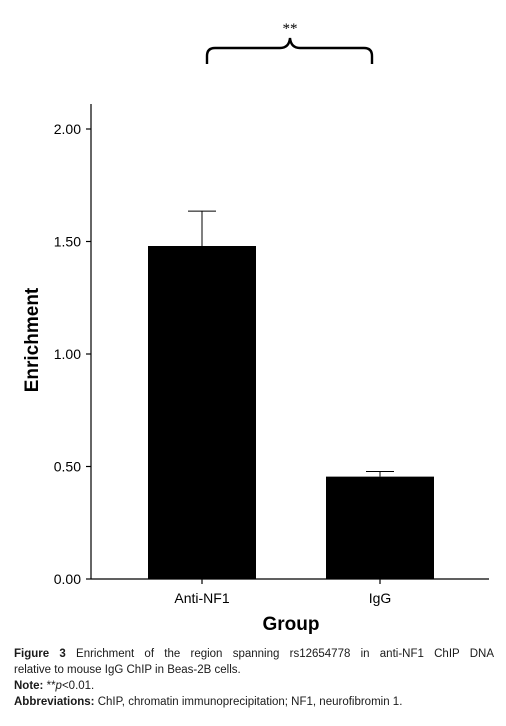 This screenshot has width=506, height=726. Describe the element at coordinates (40, 654) in the screenshot. I see `figure-label: Figure 3` at that location.